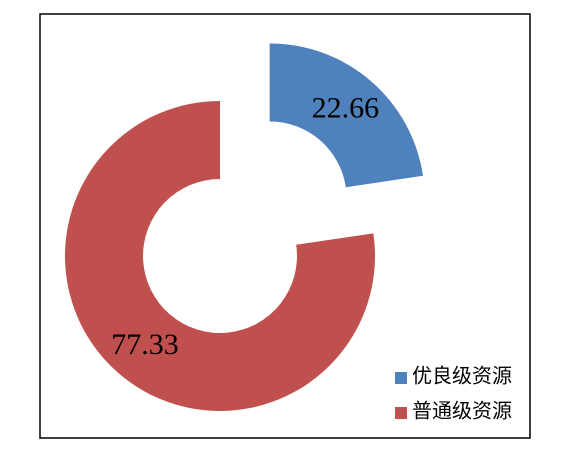 The height and width of the screenshot is (449, 564). Describe the element at coordinates (346, 108) in the screenshot. I see `data-label: 22.66` at that location.